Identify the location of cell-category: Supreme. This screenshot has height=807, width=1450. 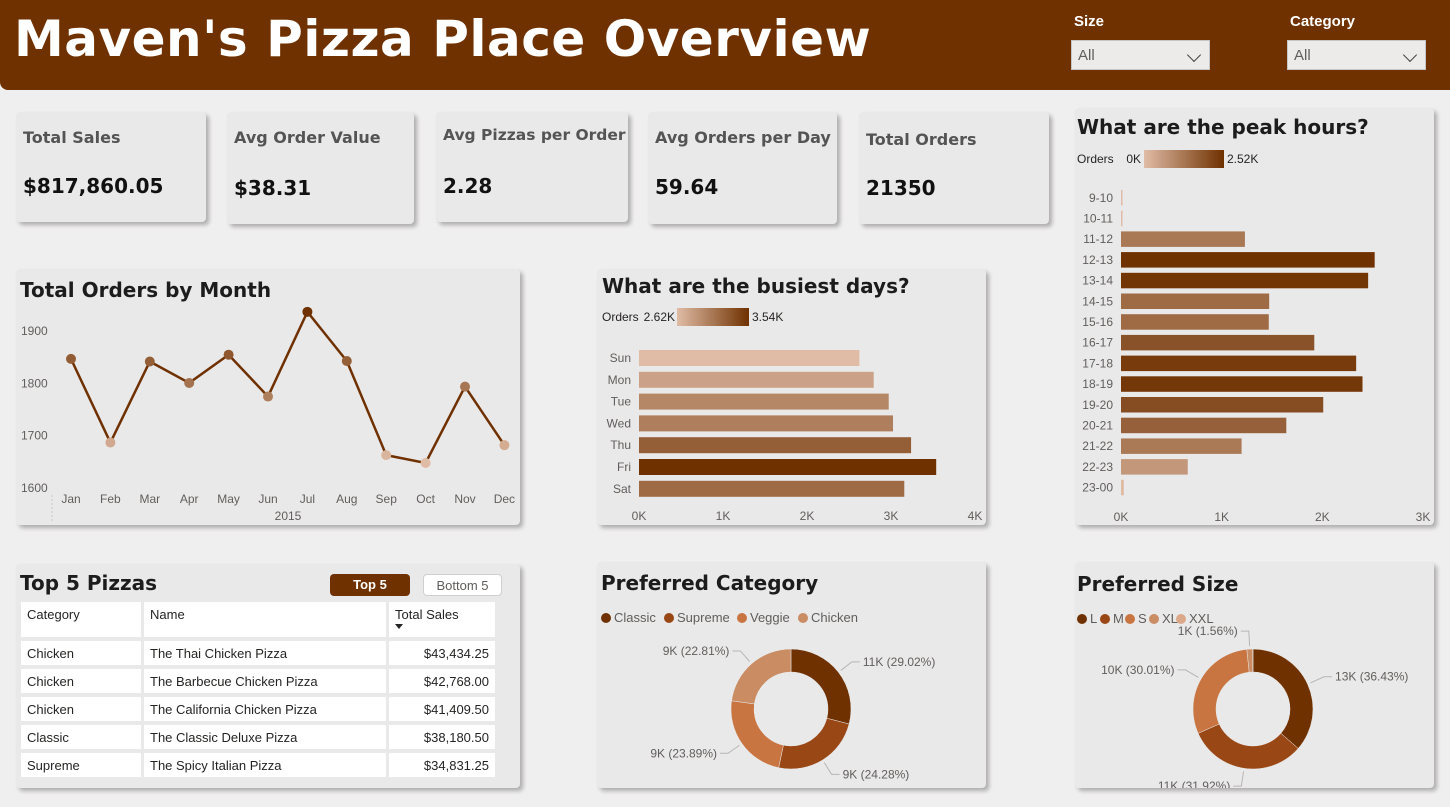
(81, 765).